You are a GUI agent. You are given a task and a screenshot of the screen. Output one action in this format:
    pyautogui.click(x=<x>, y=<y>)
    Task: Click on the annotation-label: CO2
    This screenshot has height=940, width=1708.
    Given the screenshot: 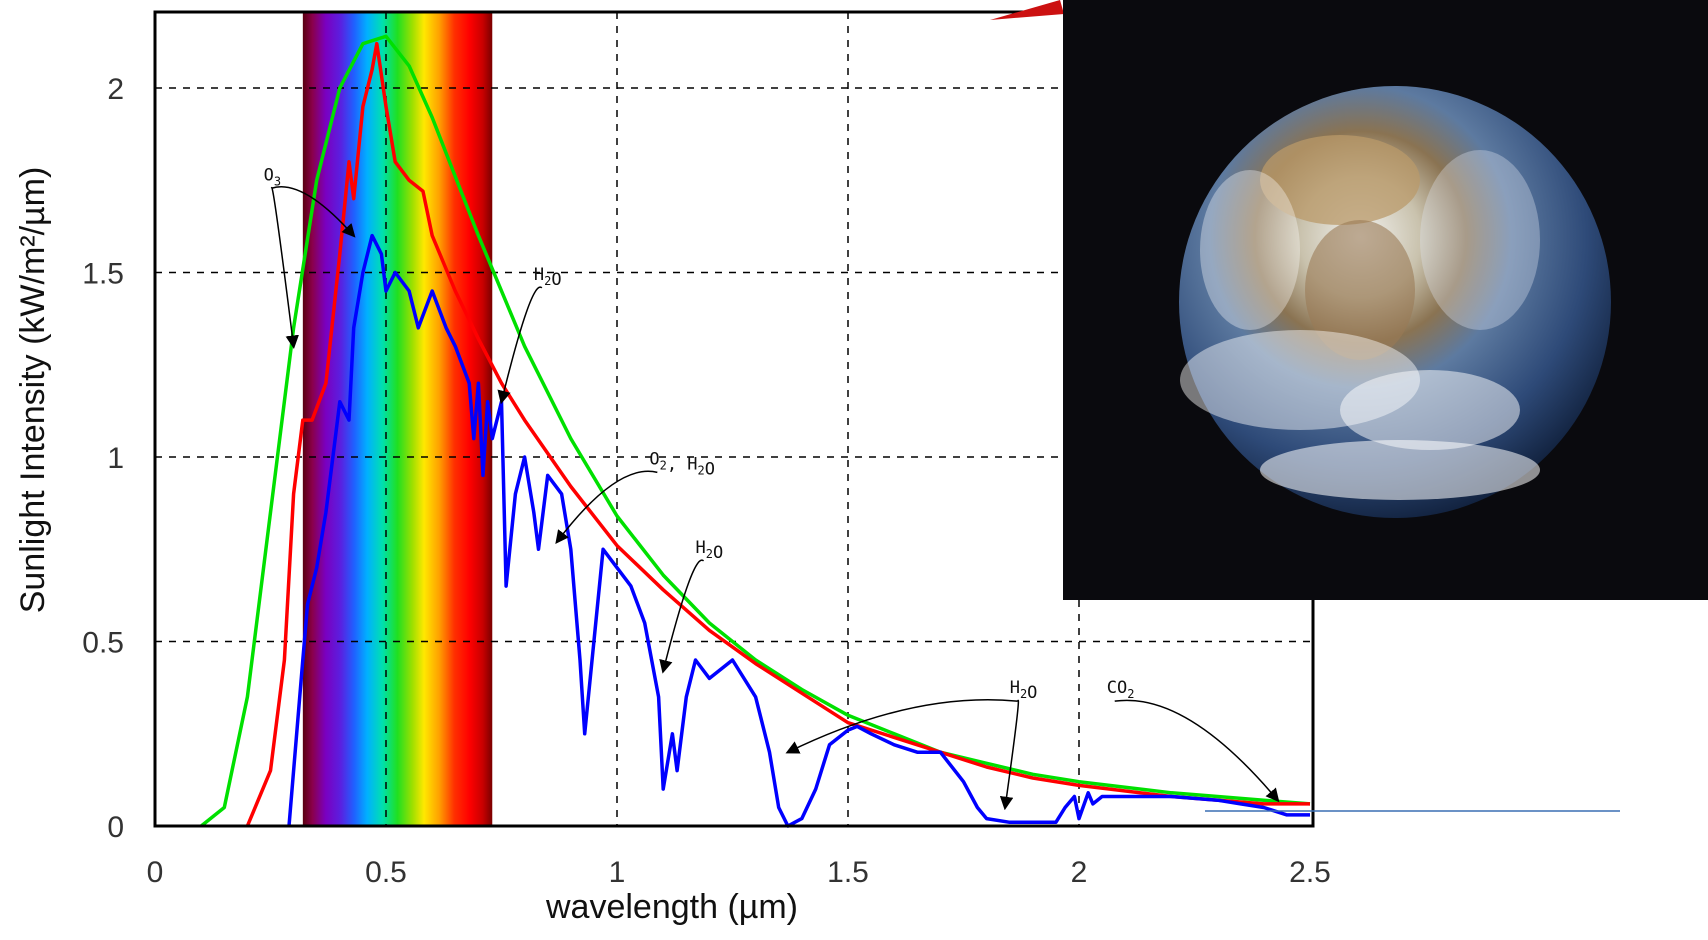 What is the action you would take?
    pyautogui.click(x=1121, y=689)
    